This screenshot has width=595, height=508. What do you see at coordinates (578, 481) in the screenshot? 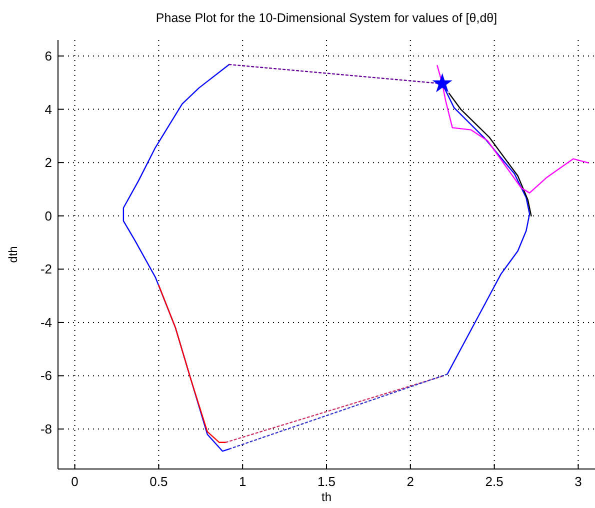
I see `x-tick-label: 3` at bounding box center [578, 481].